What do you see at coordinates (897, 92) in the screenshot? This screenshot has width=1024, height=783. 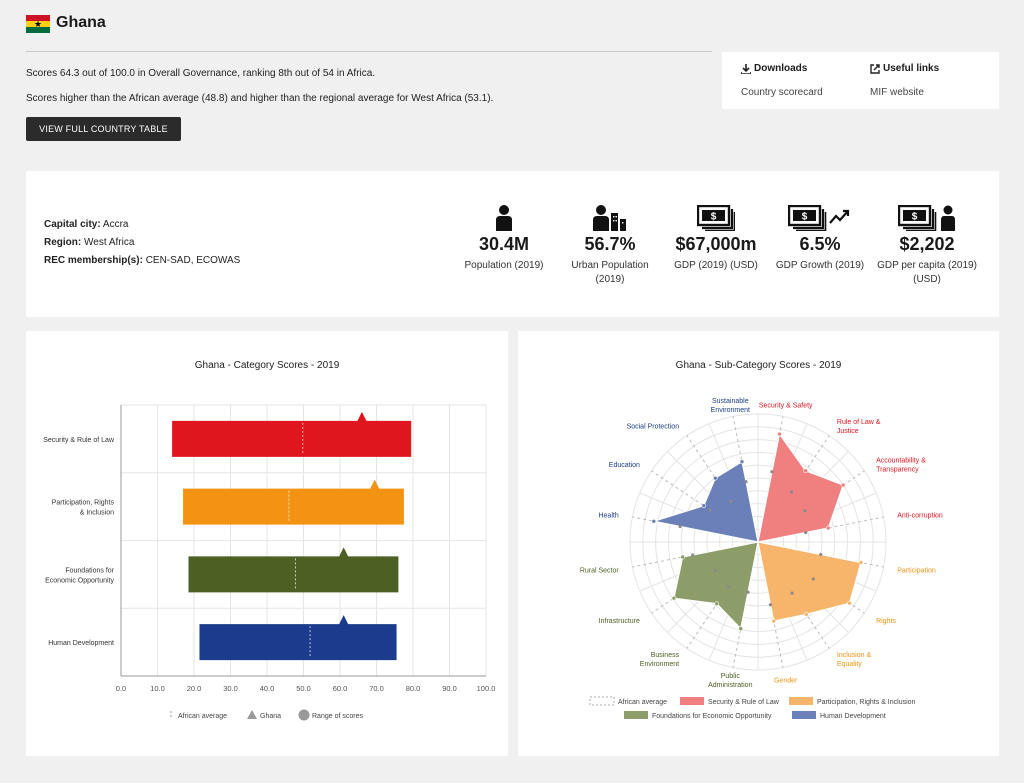 I see `mif-website-link: MIF website` at bounding box center [897, 92].